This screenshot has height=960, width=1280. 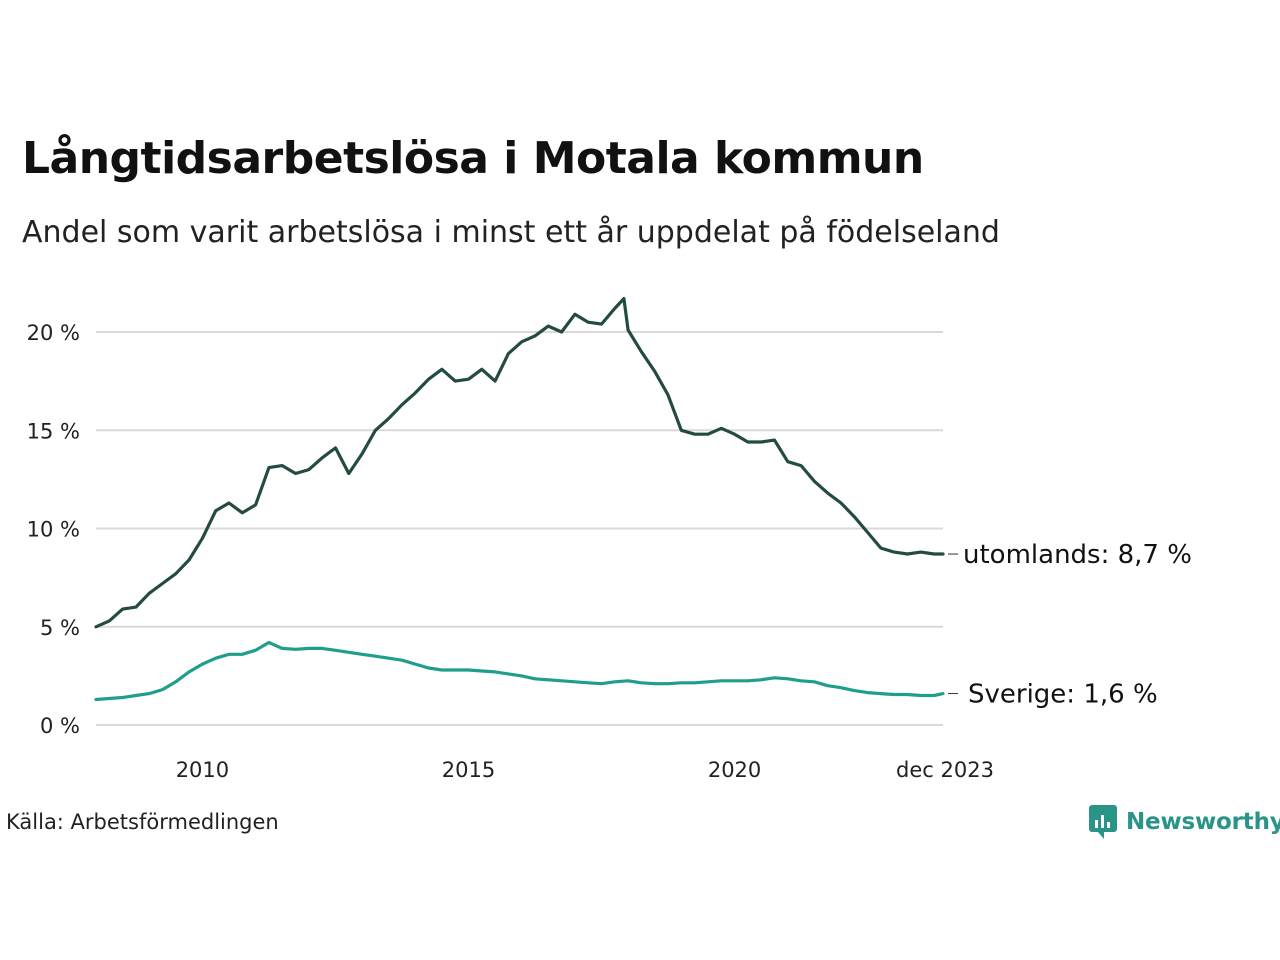 I want to click on x-tick-label: 2015, so click(x=468, y=770).